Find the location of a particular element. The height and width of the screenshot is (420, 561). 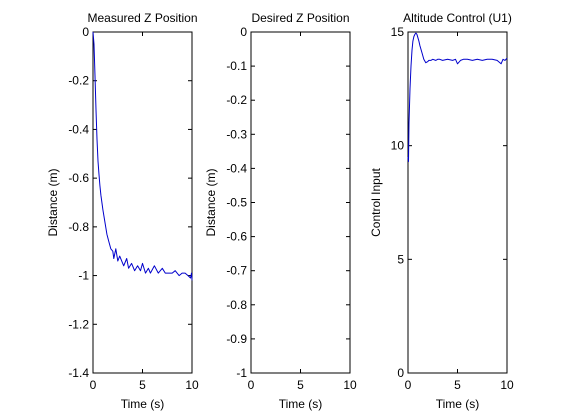

y-tick-label: -0.1 is located at coordinates (236, 66).